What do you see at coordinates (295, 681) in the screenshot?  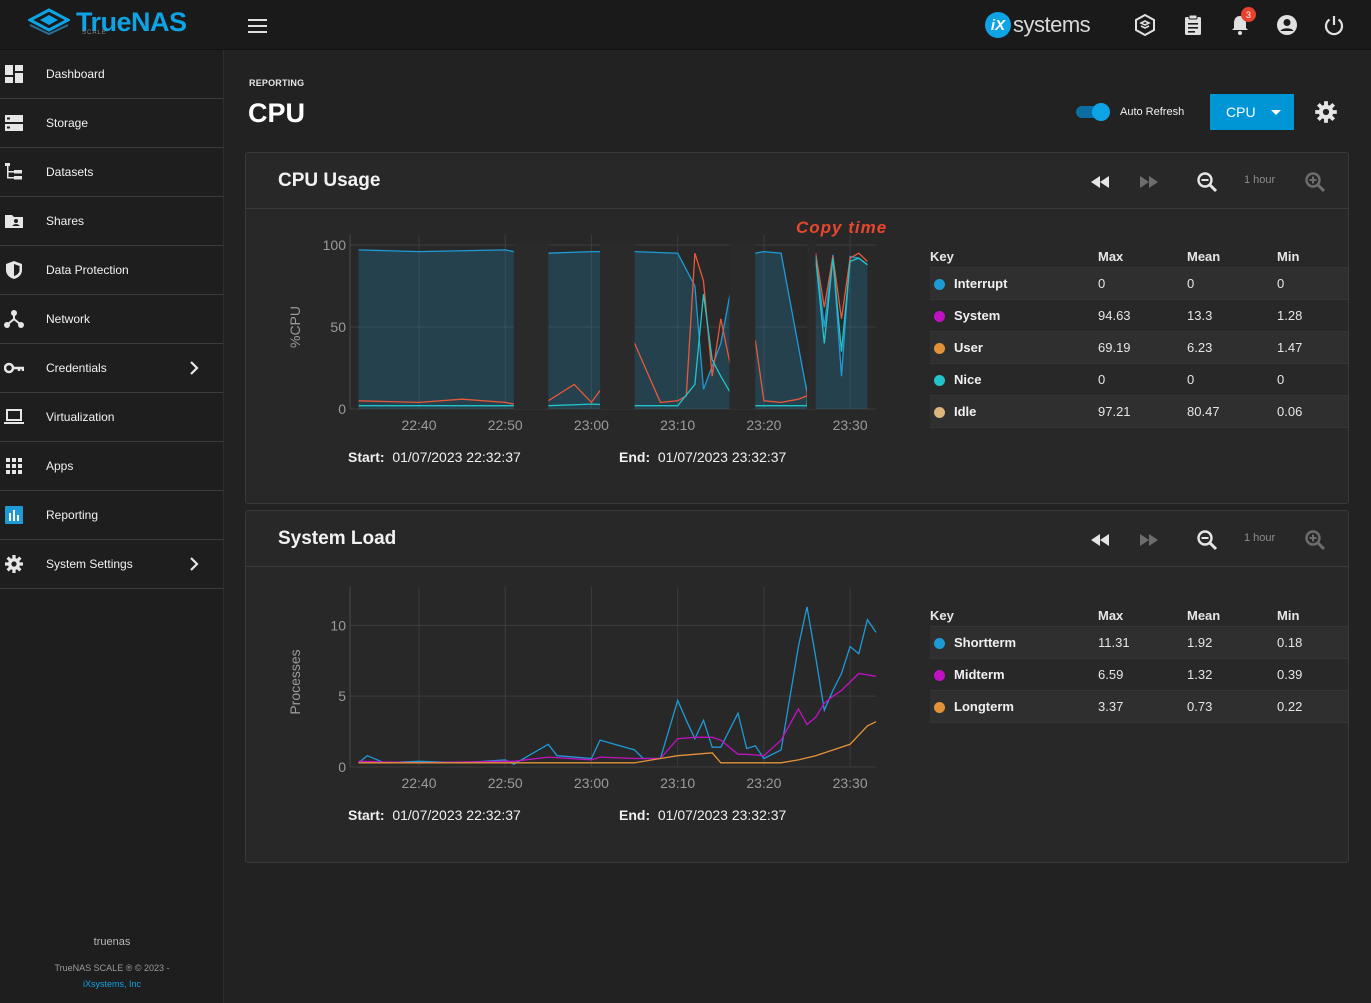 I see `y-axis-label: Processes` at bounding box center [295, 681].